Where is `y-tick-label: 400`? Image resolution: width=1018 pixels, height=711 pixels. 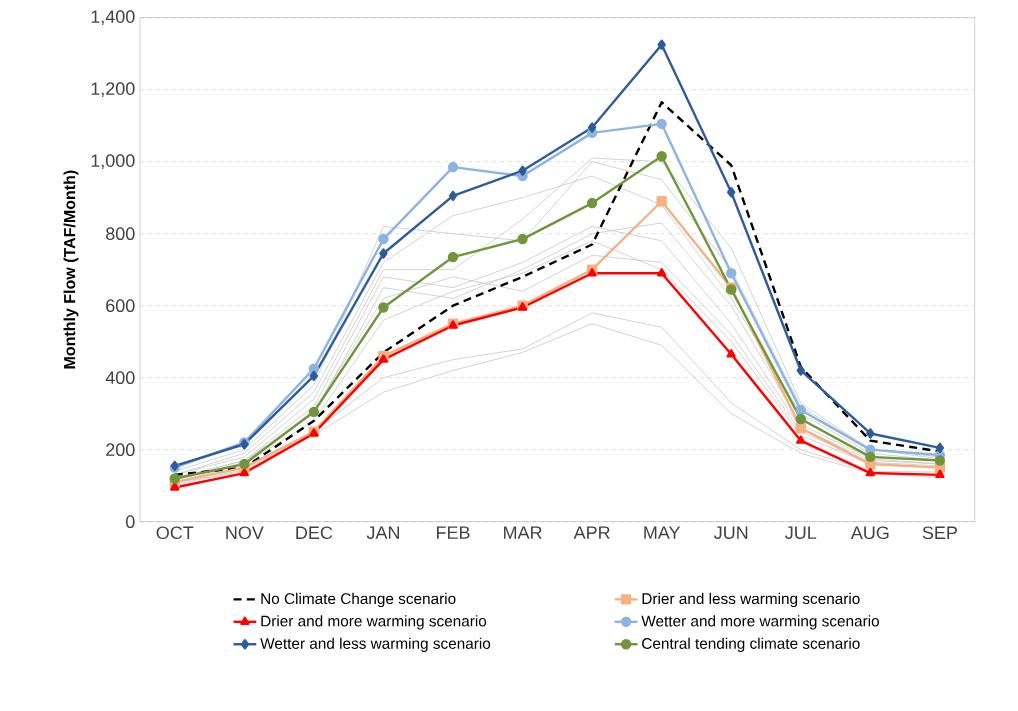
y-tick-label: 400 is located at coordinates (120, 378).